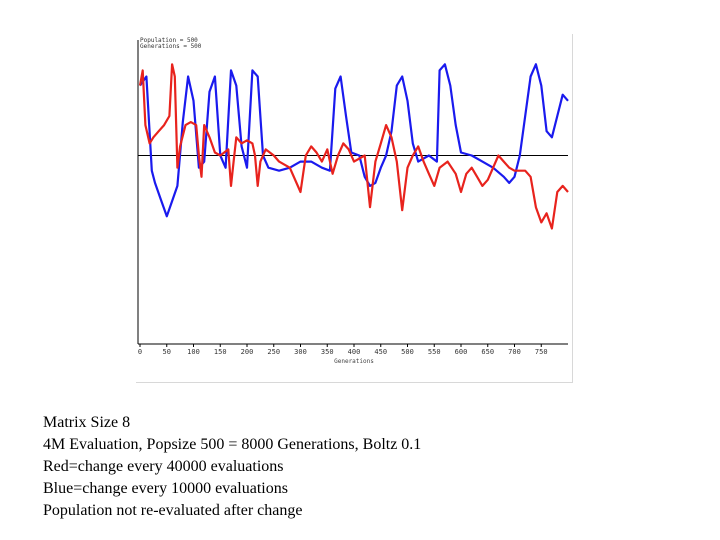 The width and height of the screenshot is (720, 540). What do you see at coordinates (167, 352) in the screenshot?
I see `x-tick-label: 50` at bounding box center [167, 352].